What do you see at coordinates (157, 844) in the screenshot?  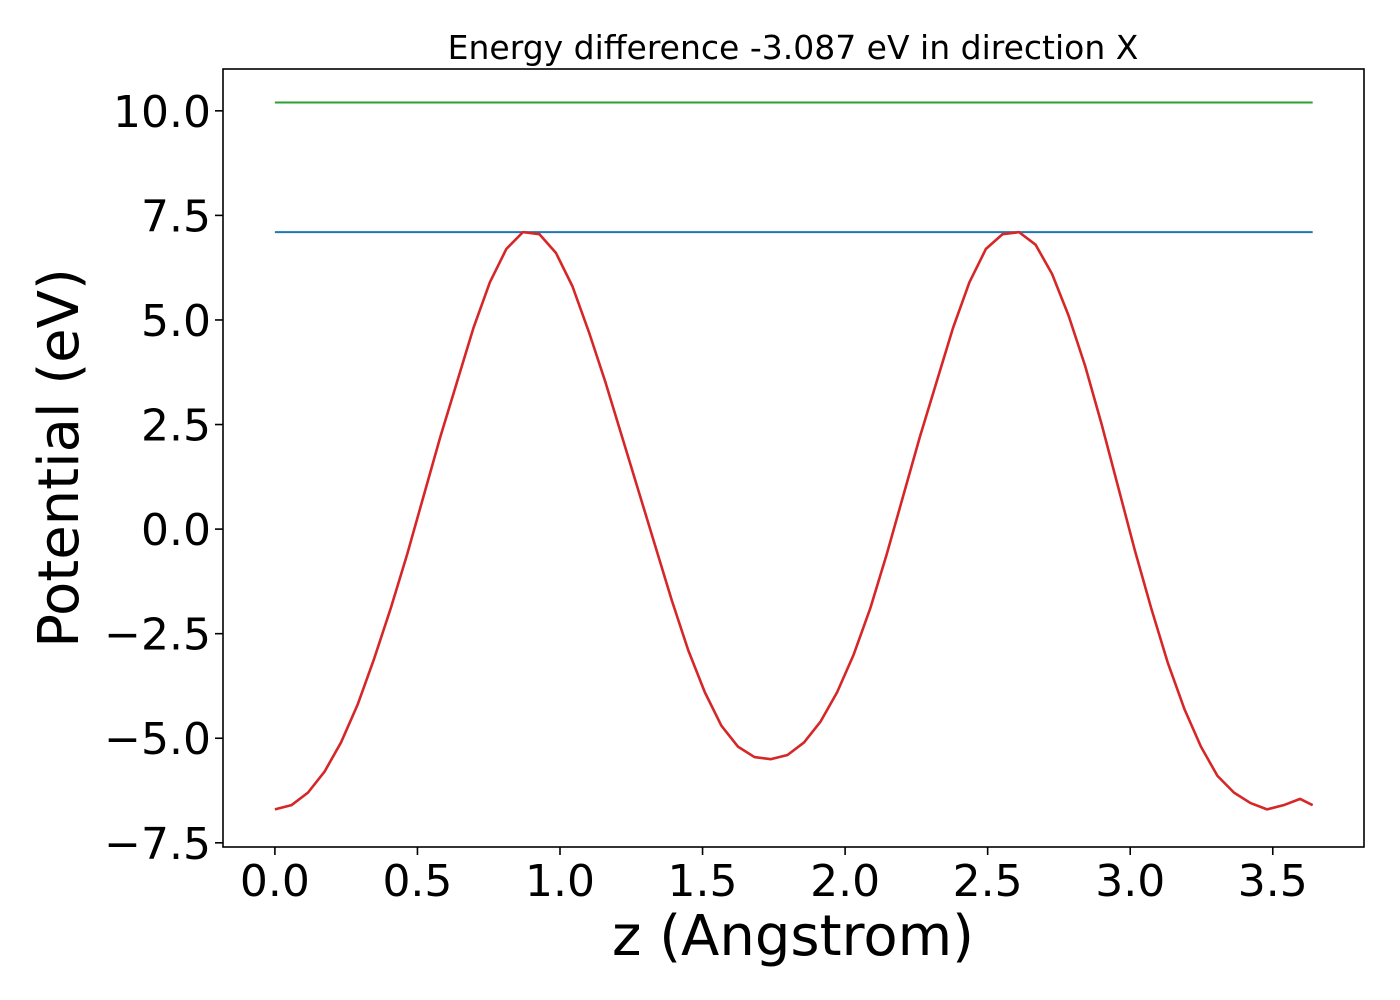 I see `y-tick-label: −7.5` at bounding box center [157, 844].